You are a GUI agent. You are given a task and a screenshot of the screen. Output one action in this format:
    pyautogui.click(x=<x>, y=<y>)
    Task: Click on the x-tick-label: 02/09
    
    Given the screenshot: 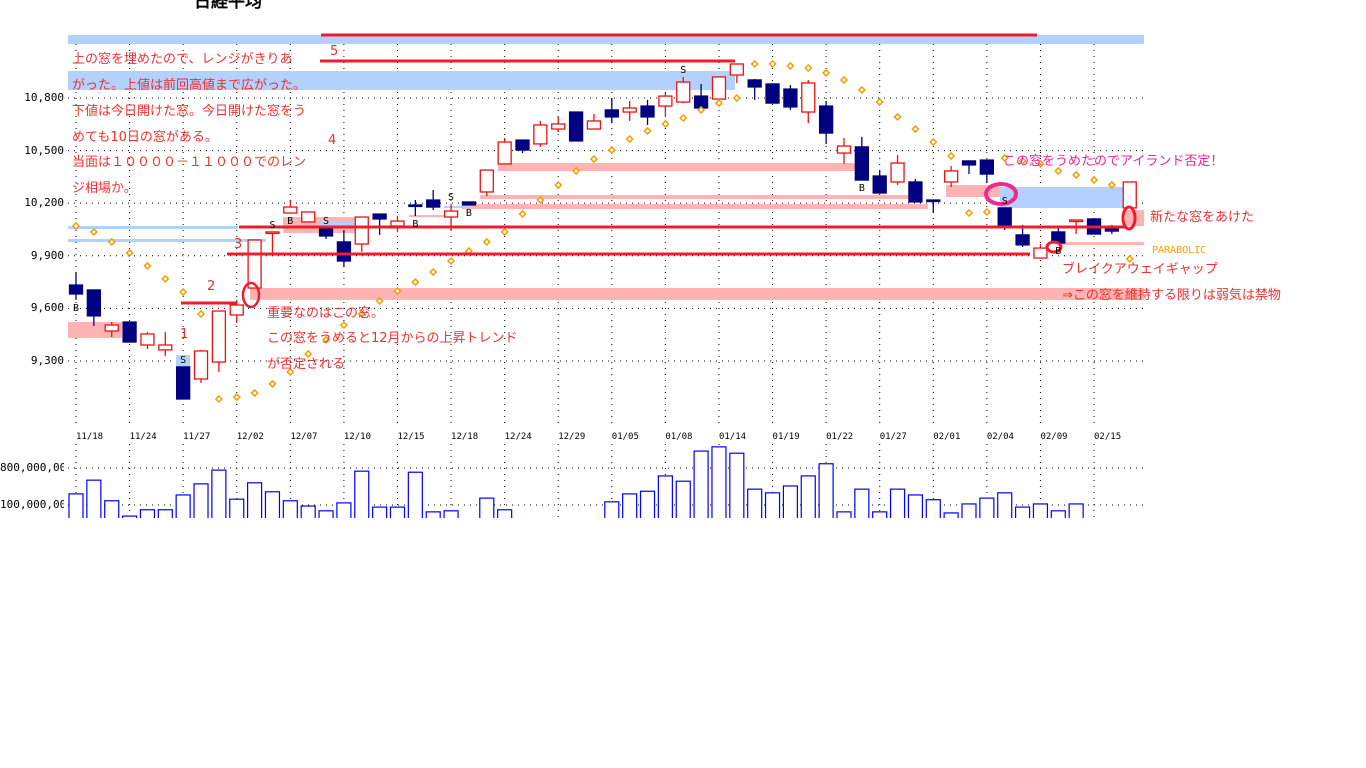 What is the action you would take?
    pyautogui.click(x=1054, y=437)
    